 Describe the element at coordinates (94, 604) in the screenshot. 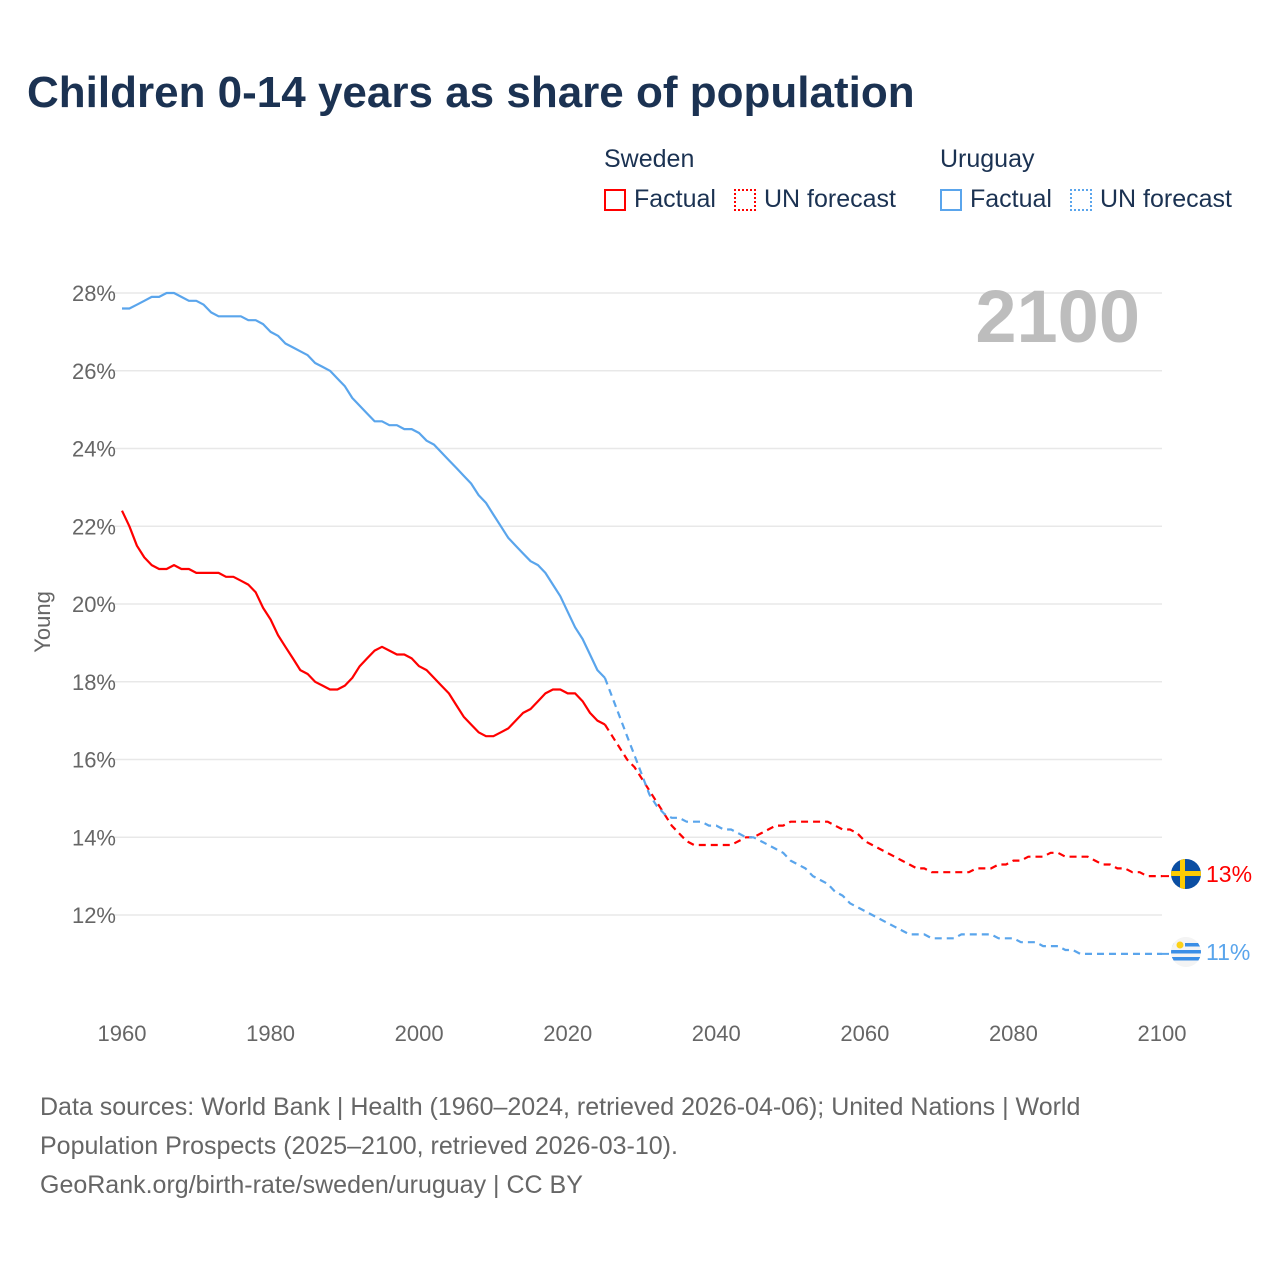

I see `y-tick-label: 20%` at that location.